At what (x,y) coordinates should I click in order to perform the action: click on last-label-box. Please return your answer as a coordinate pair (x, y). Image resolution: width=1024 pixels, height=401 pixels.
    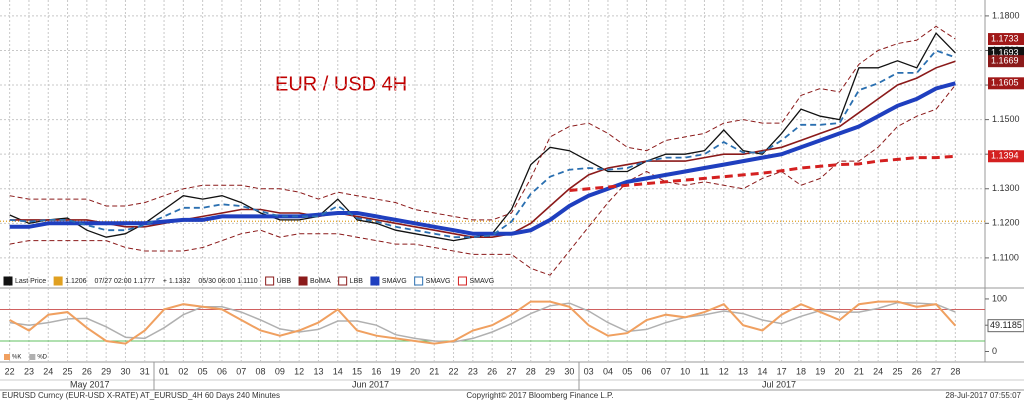
    Looking at the image, I should click on (1005, 326).